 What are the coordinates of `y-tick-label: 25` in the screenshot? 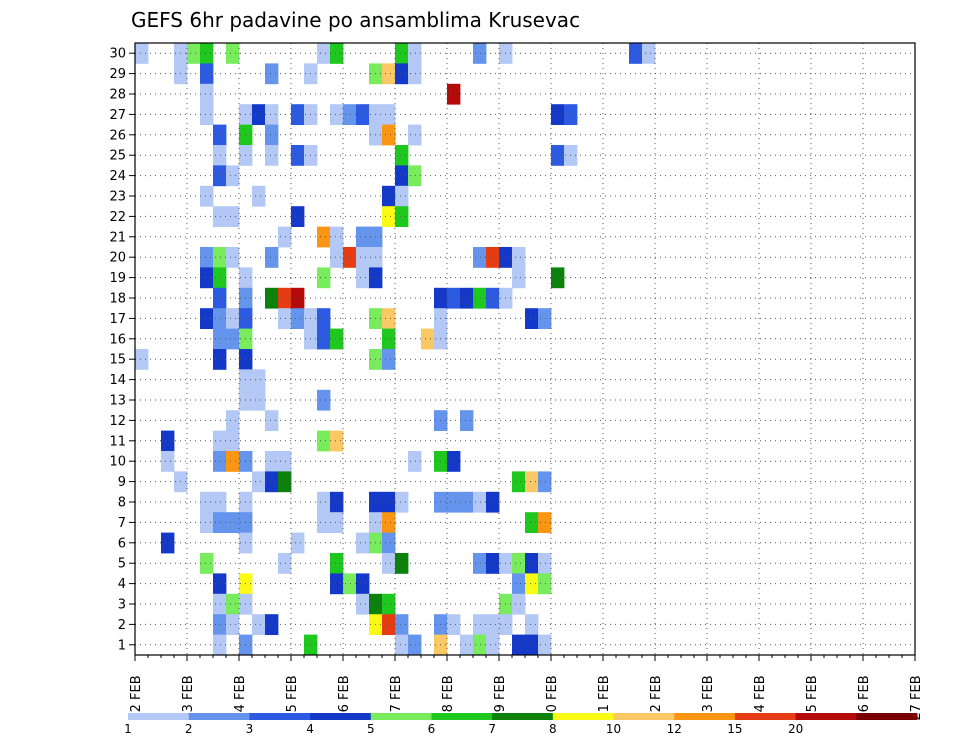 It's located at (117, 156).